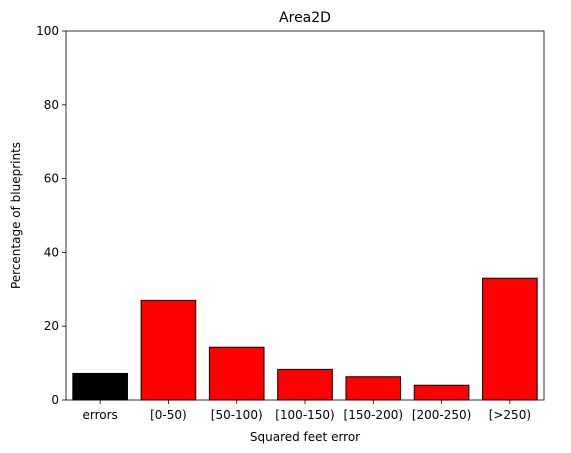 The image size is (571, 453). Describe the element at coordinates (305, 437) in the screenshot. I see `x-axis-label: Squared feet error` at that location.